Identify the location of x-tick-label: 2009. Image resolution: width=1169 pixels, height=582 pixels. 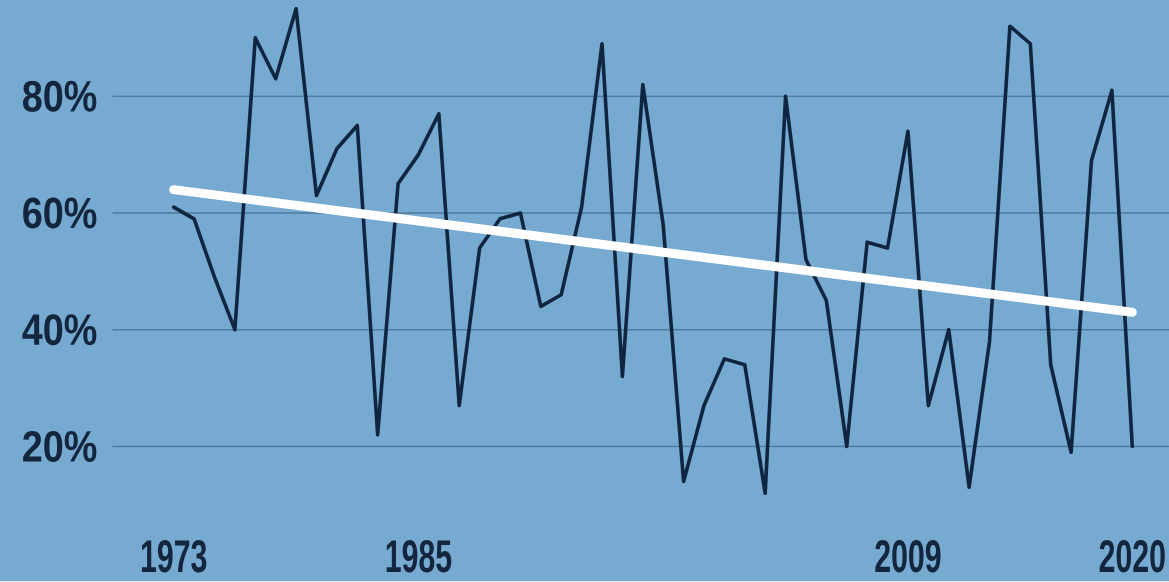
(908, 556).